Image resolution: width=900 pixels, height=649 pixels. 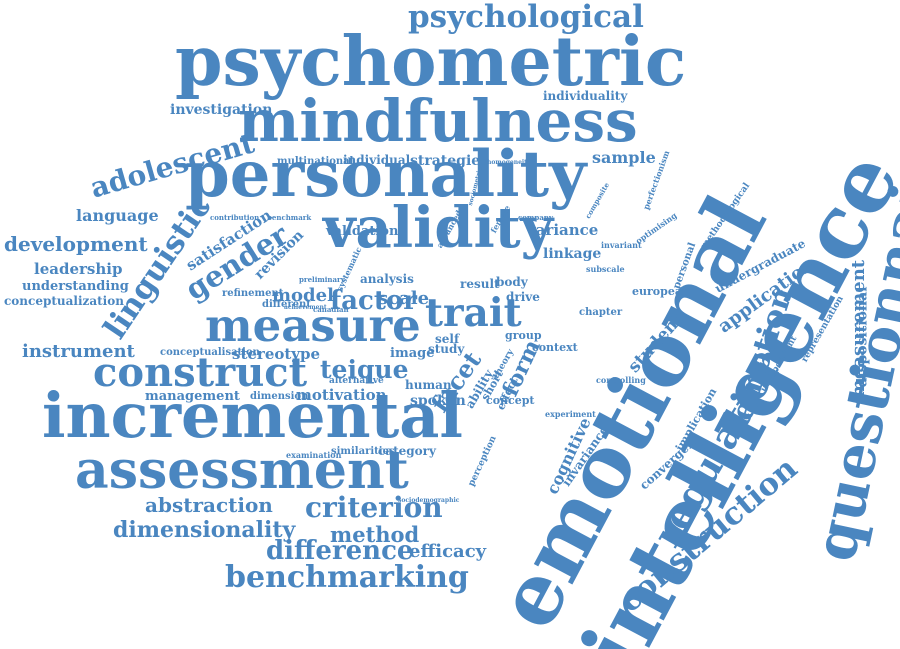 I want to click on word: strategies, so click(x=449, y=161).